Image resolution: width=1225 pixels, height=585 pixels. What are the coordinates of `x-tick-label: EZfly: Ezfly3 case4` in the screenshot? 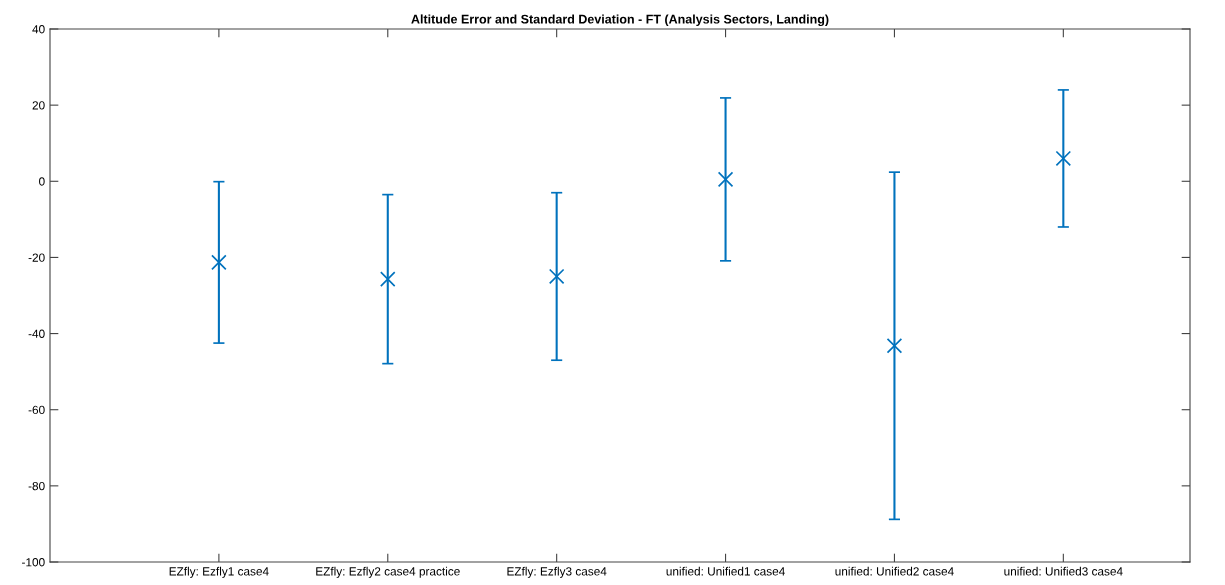 It's located at (557, 572).